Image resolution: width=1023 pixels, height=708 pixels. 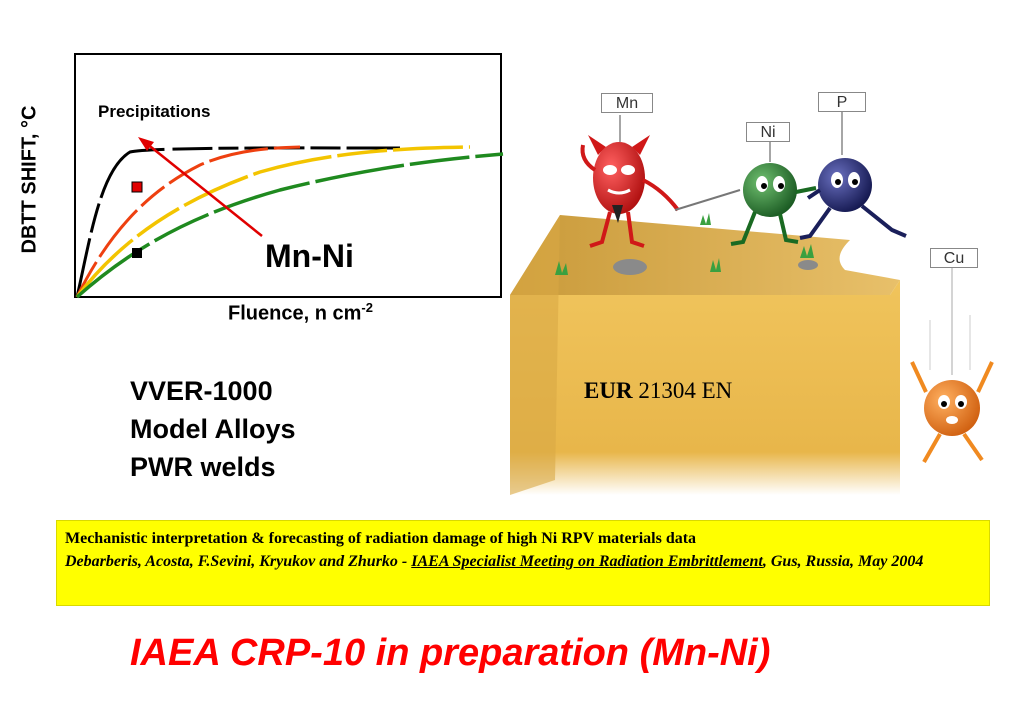 I want to click on cliff-top, so click(x=705, y=255).